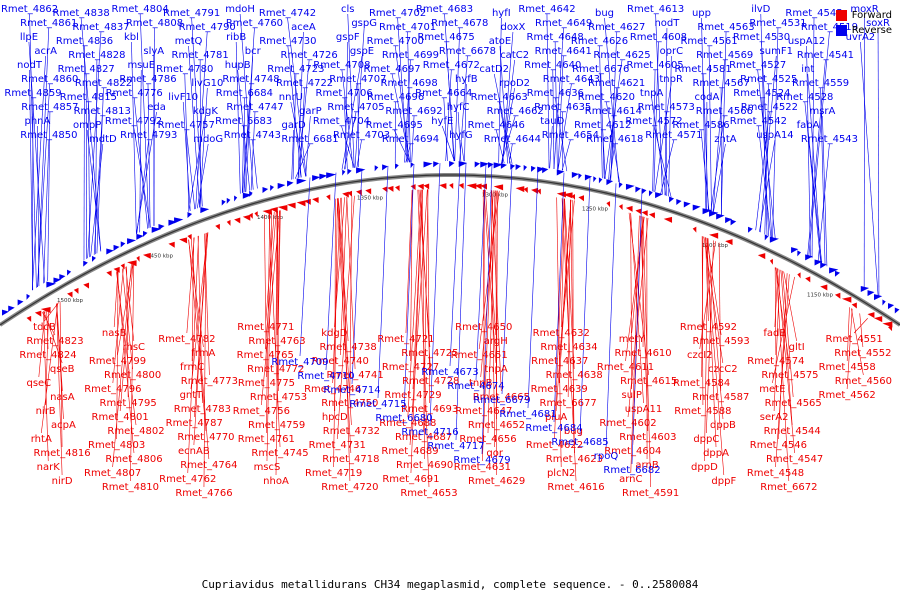  What do you see at coordinates (559, 361) in the screenshot?
I see `forward-gene-label: Rmet_4637` at bounding box center [559, 361].